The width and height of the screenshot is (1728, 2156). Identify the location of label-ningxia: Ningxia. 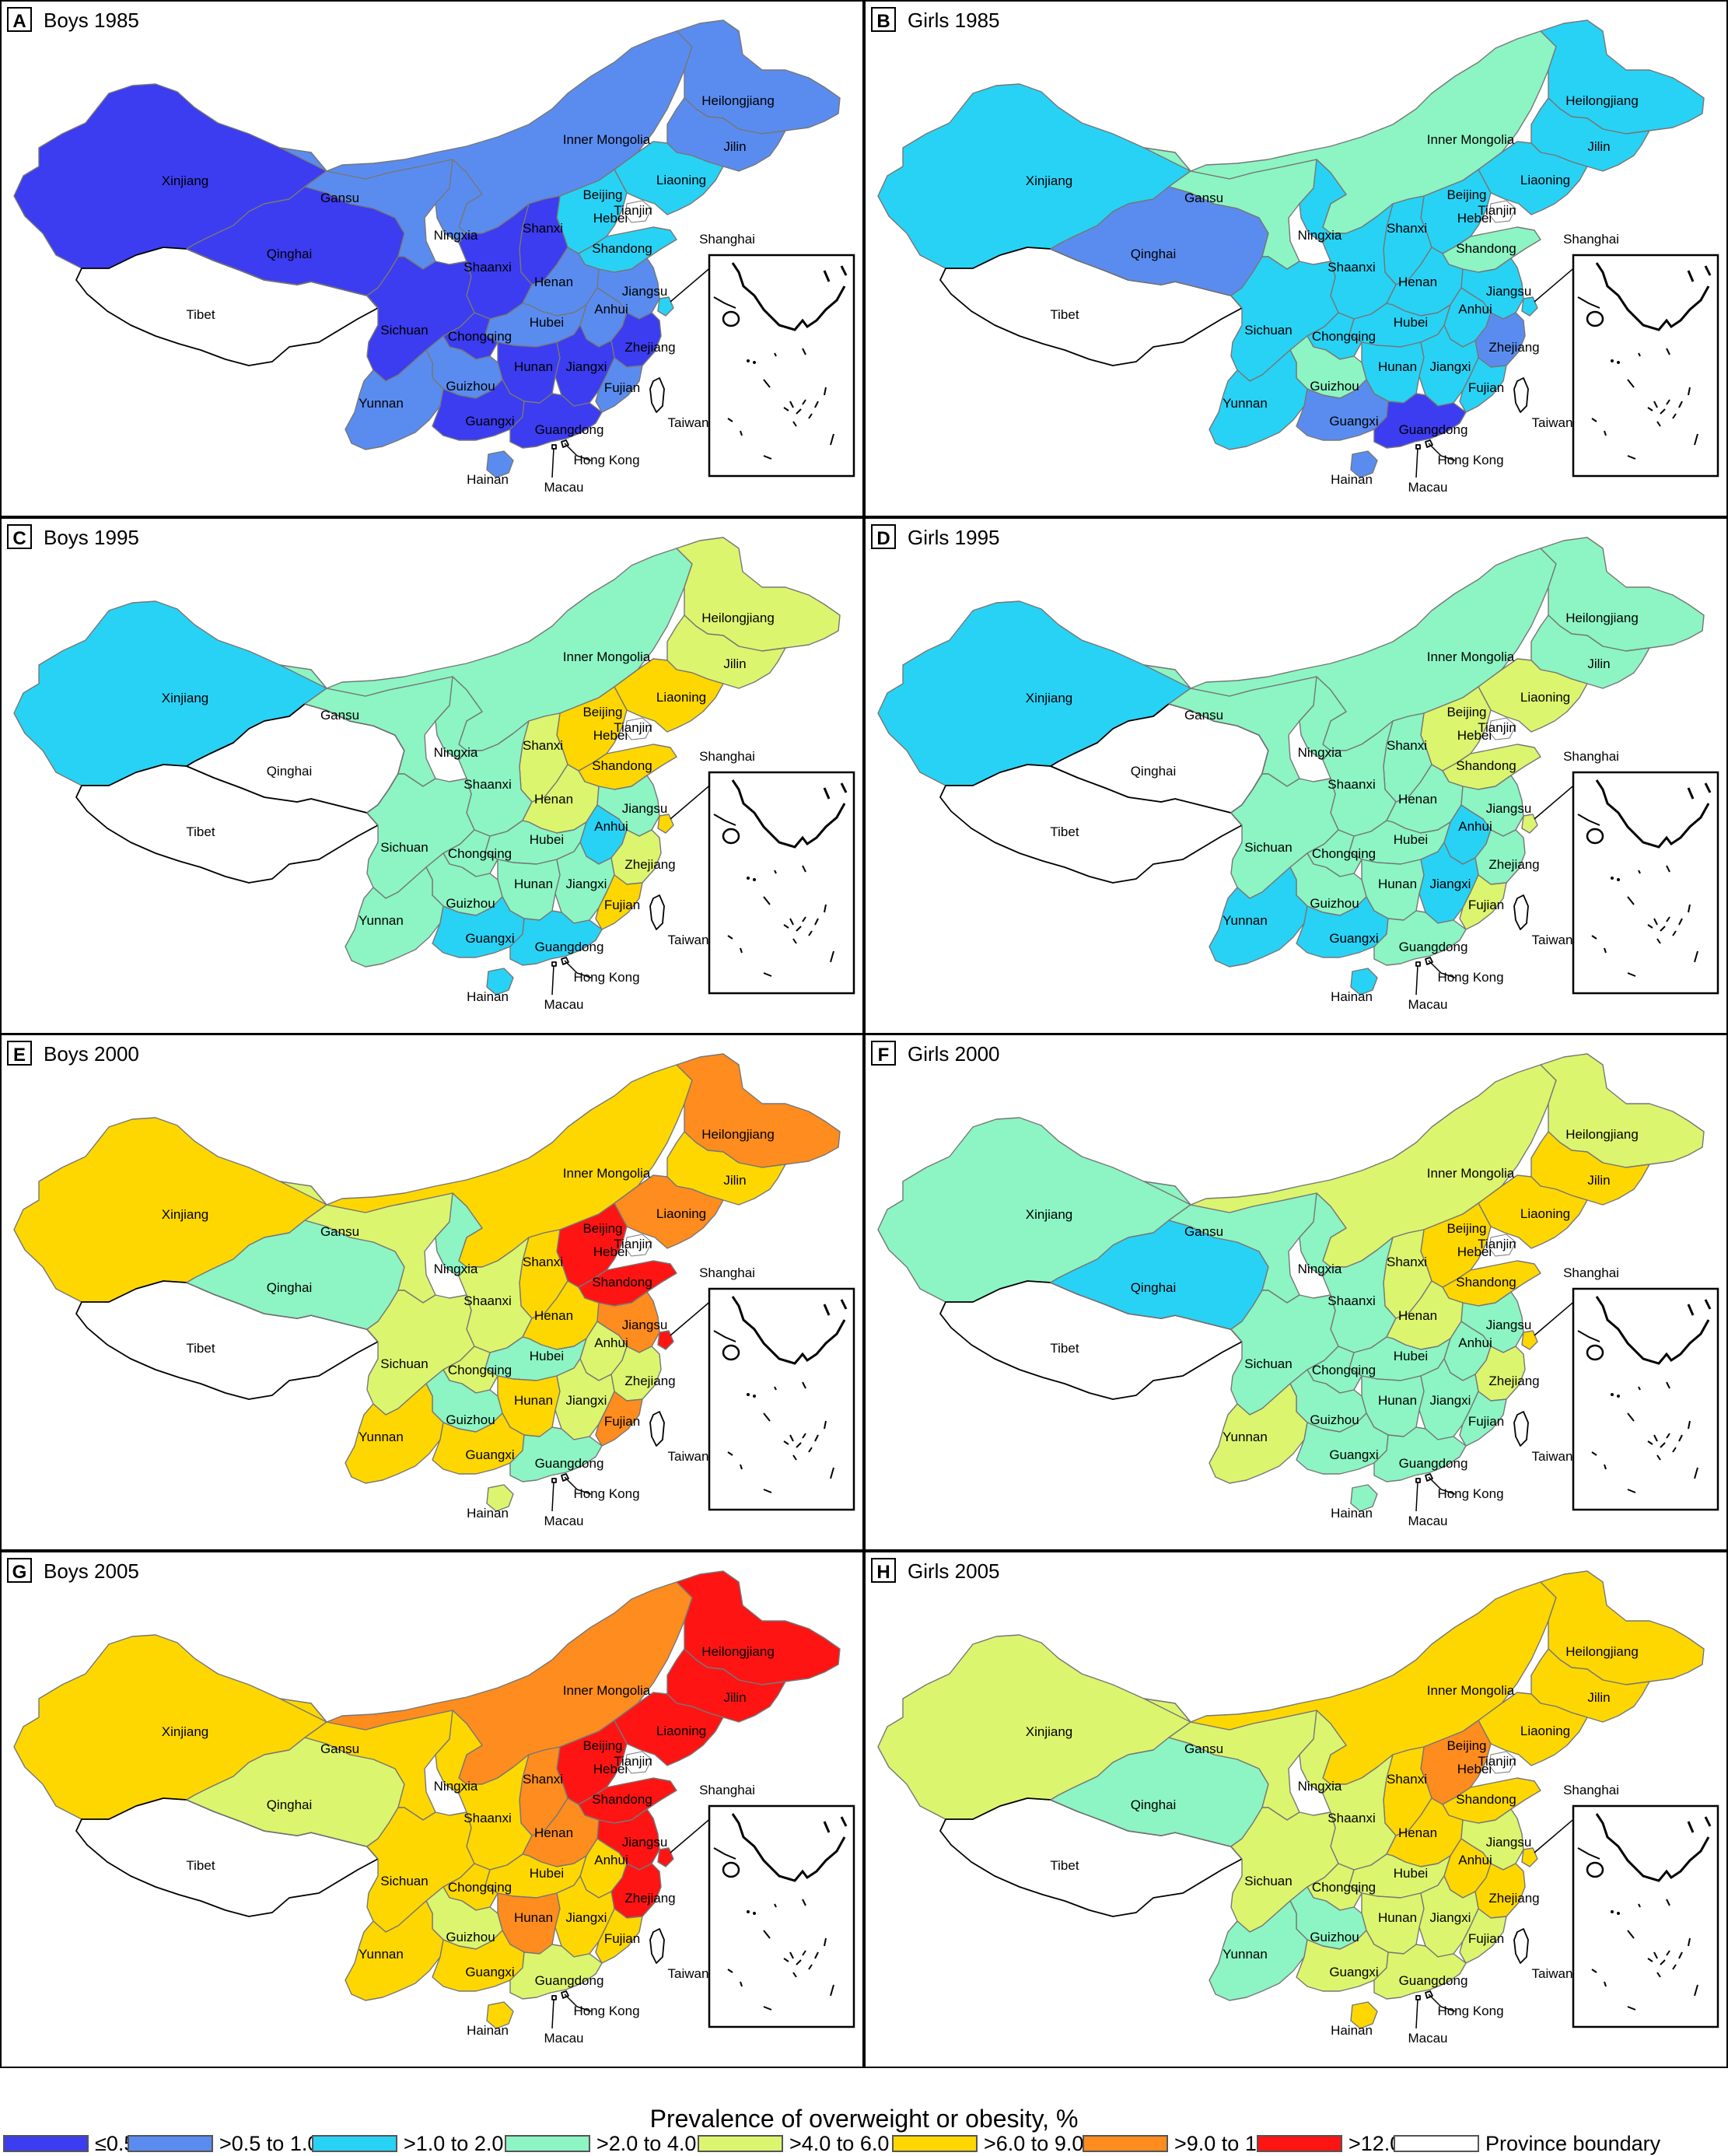
(456, 1787).